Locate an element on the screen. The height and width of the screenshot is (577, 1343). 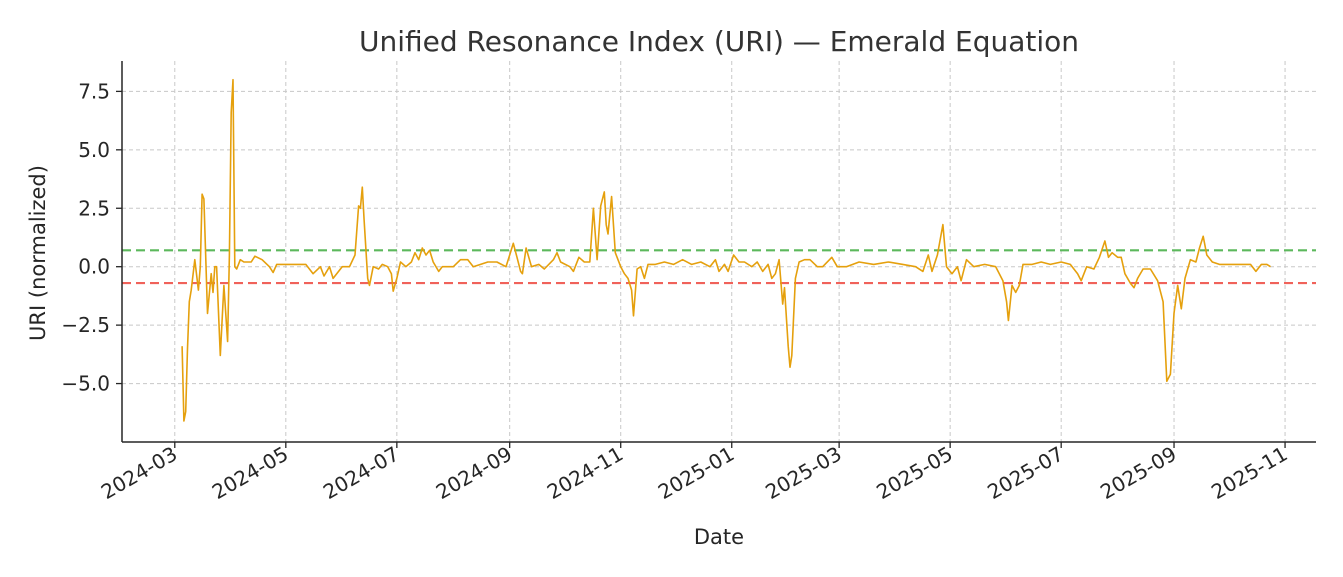
x-tick-label: 2025-07 is located at coordinates (1025, 473).